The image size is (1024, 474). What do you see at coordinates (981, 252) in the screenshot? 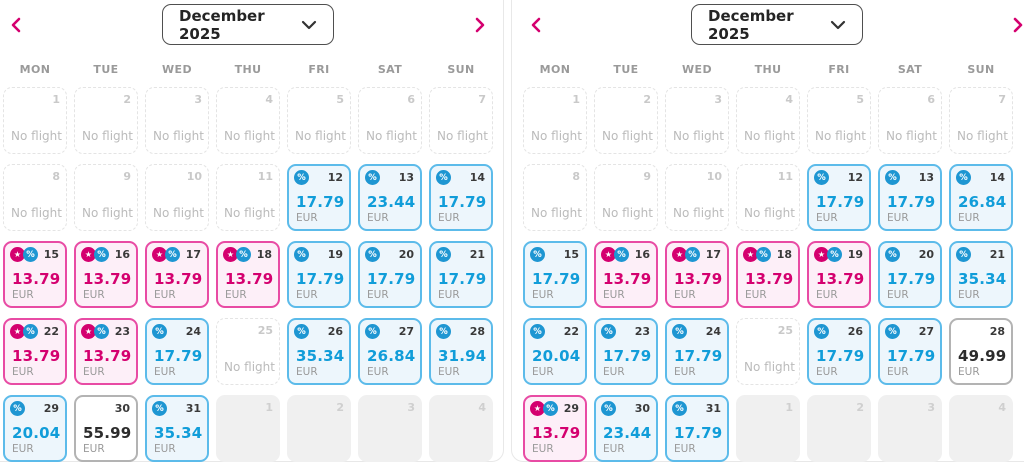
I see `day-cell-top: % 21` at bounding box center [981, 252].